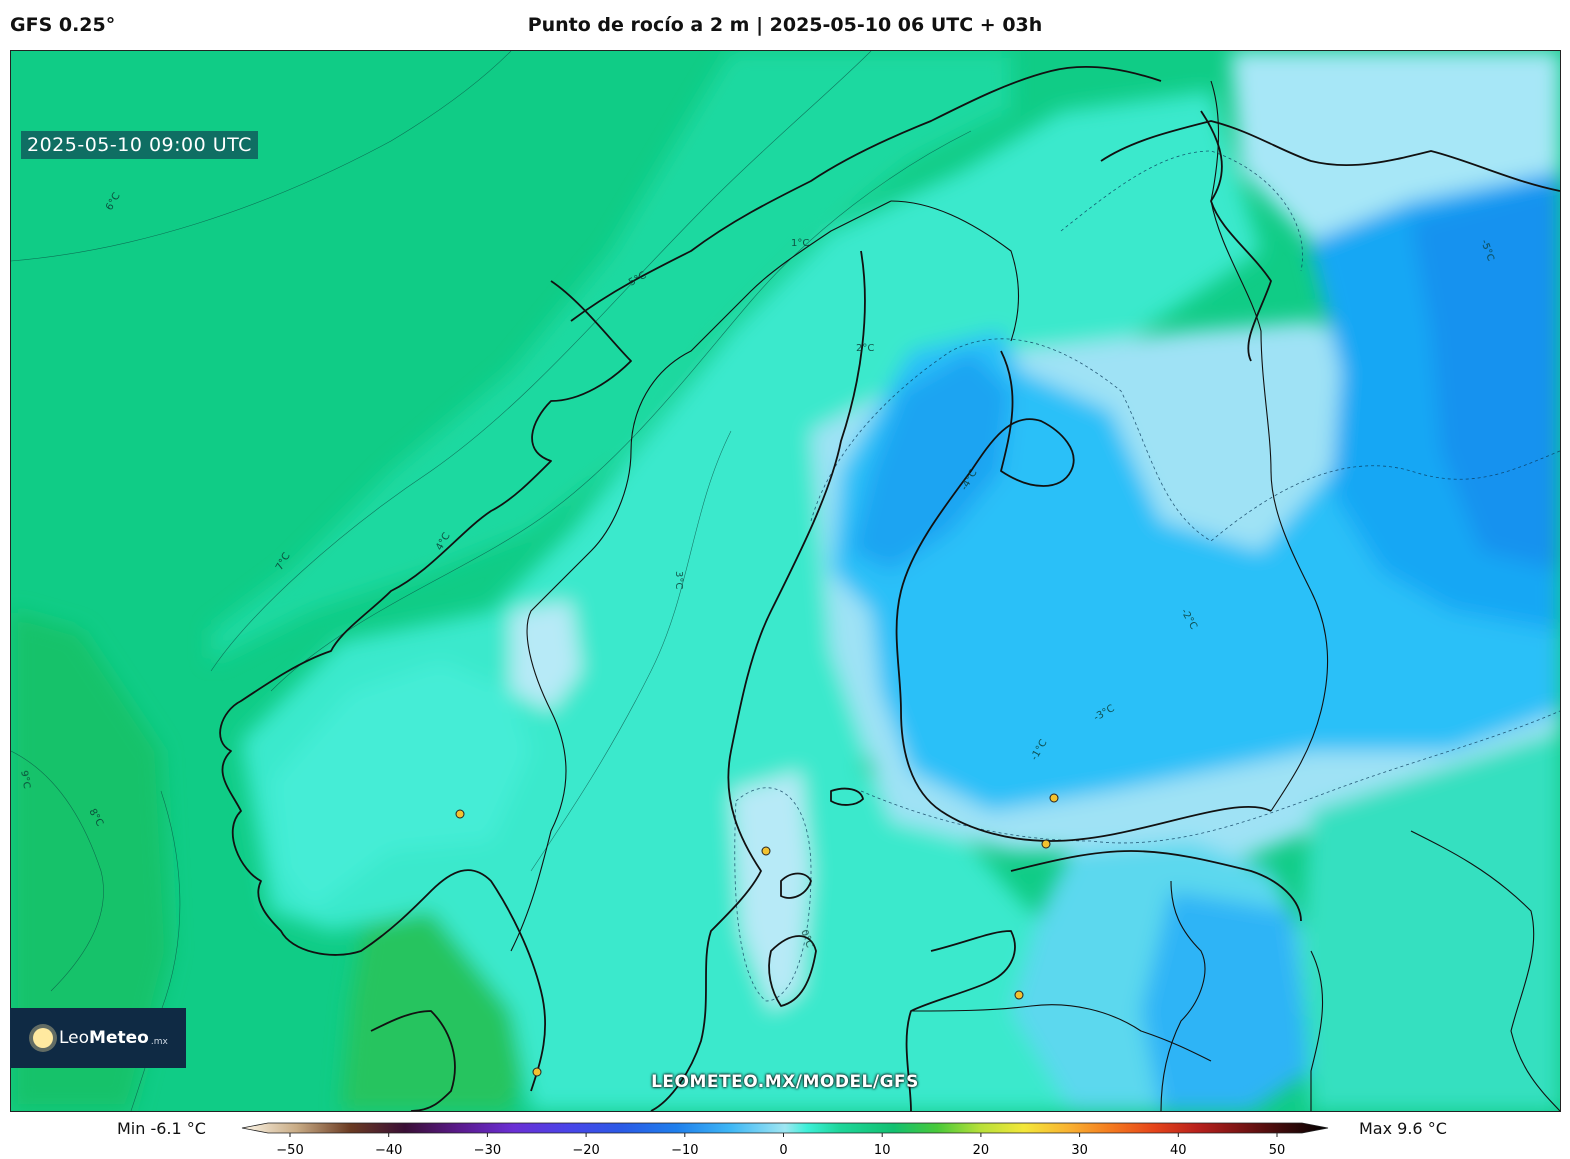 The image size is (1570, 1159). What do you see at coordinates (1183, 995) in the screenshot?
I see `border-estonia-russia` at bounding box center [1183, 995].